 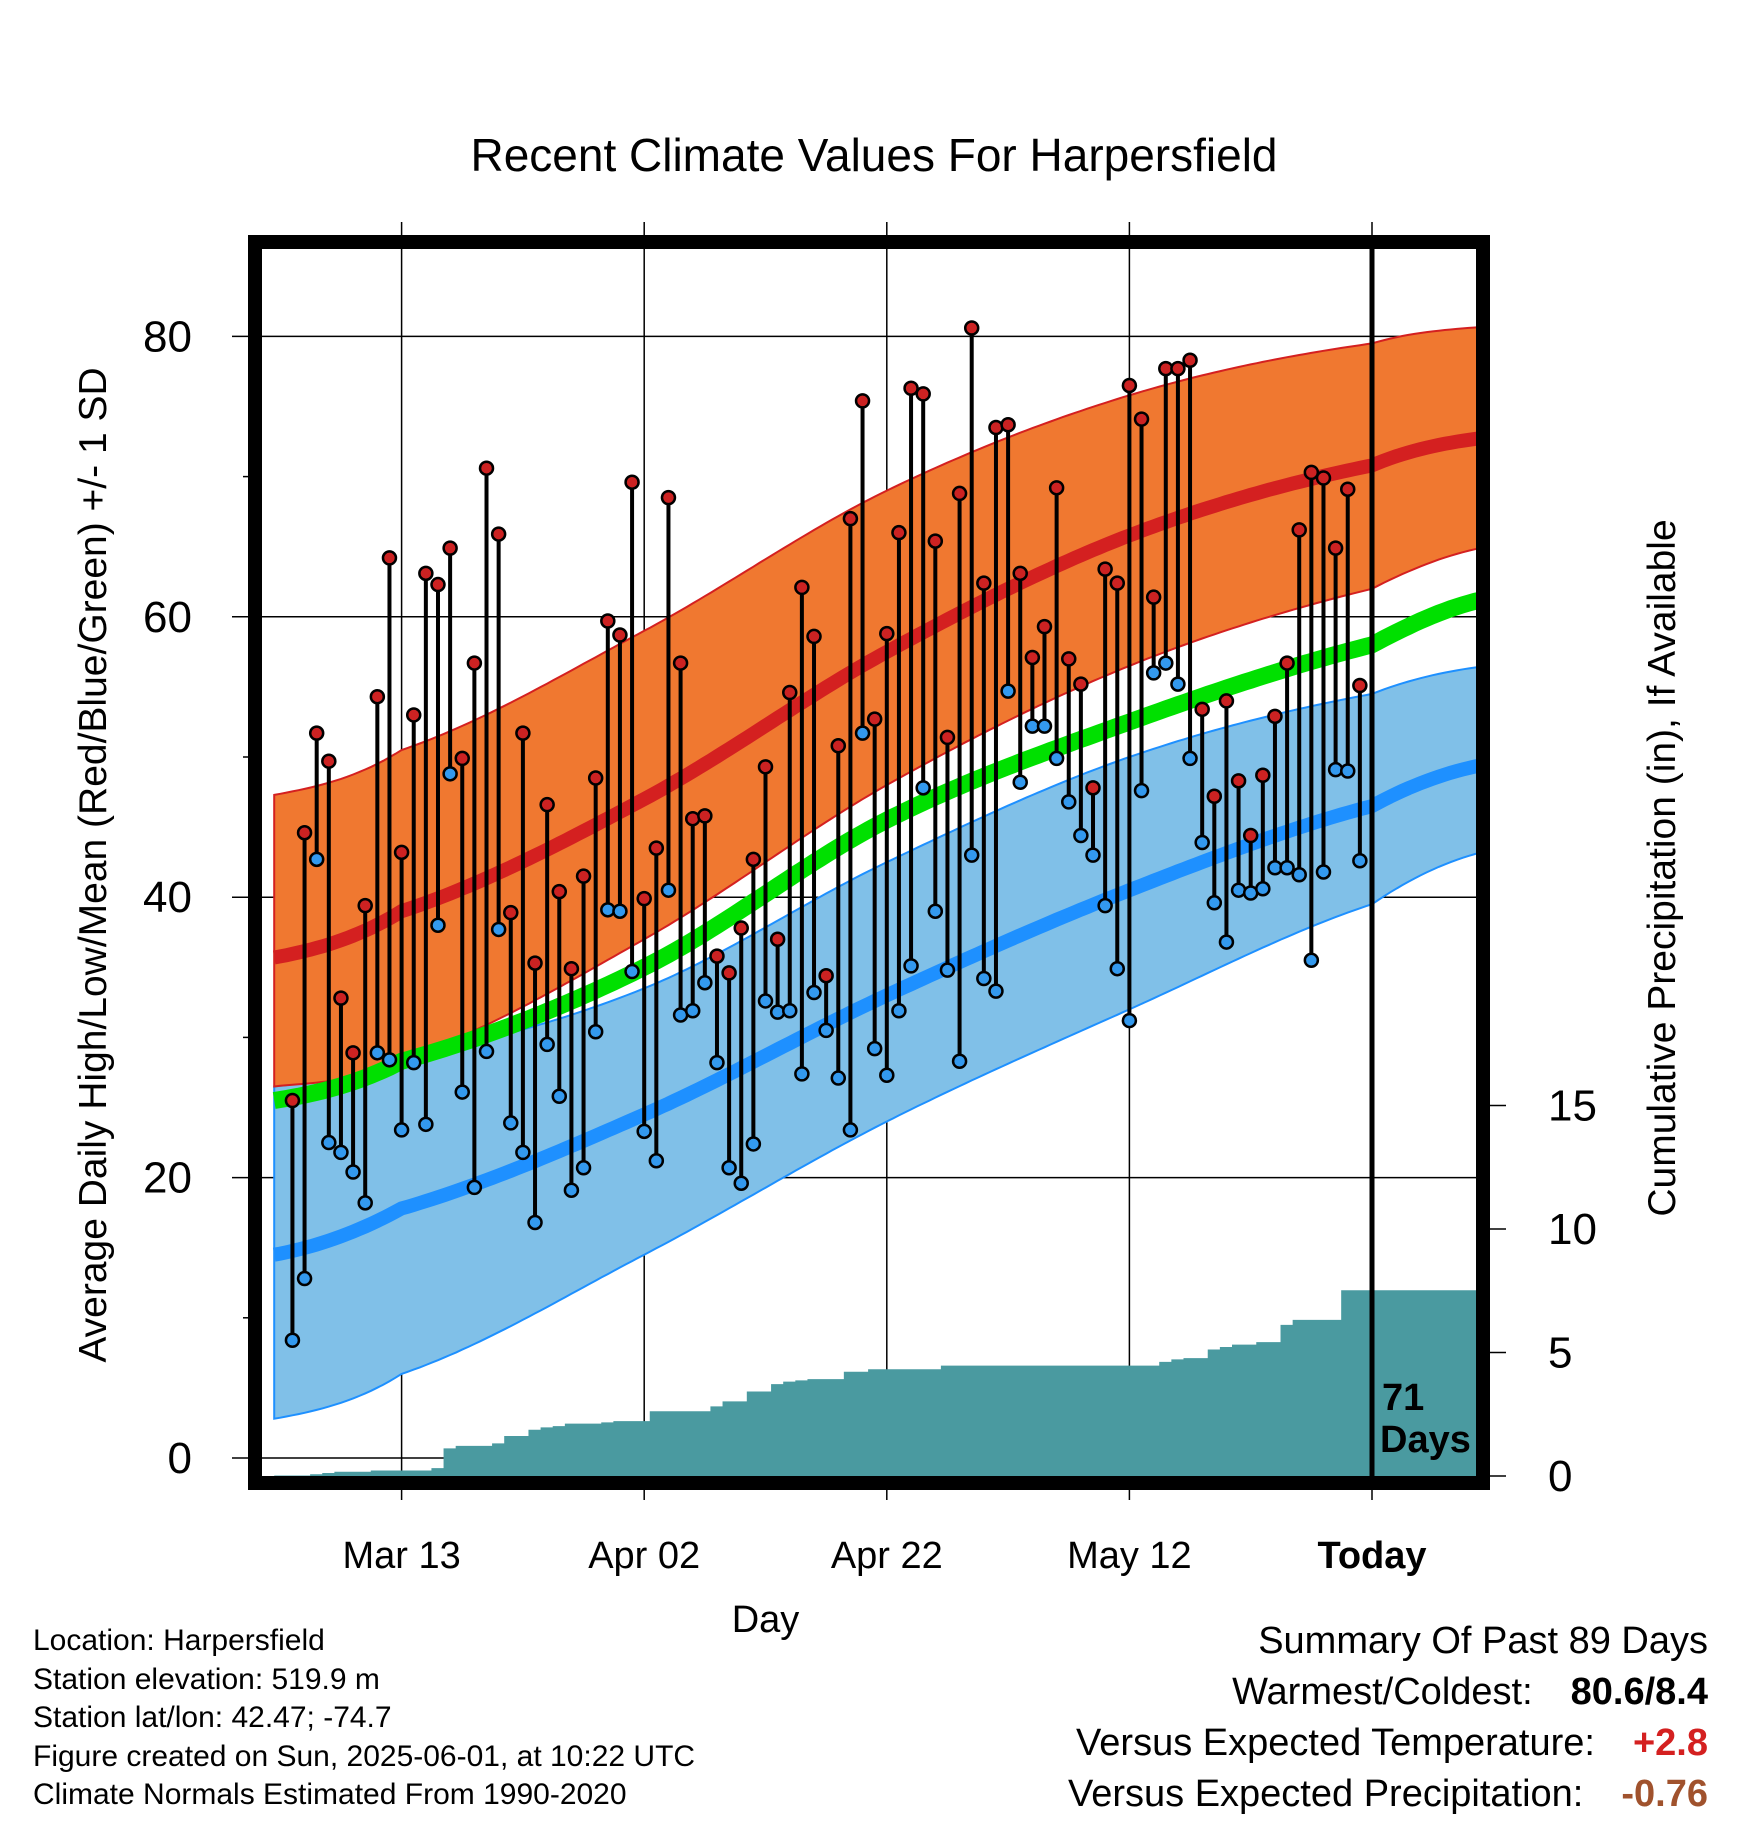 What do you see at coordinates (167, 897) in the screenshot?
I see `y-tick-label-2: 40` at bounding box center [167, 897].